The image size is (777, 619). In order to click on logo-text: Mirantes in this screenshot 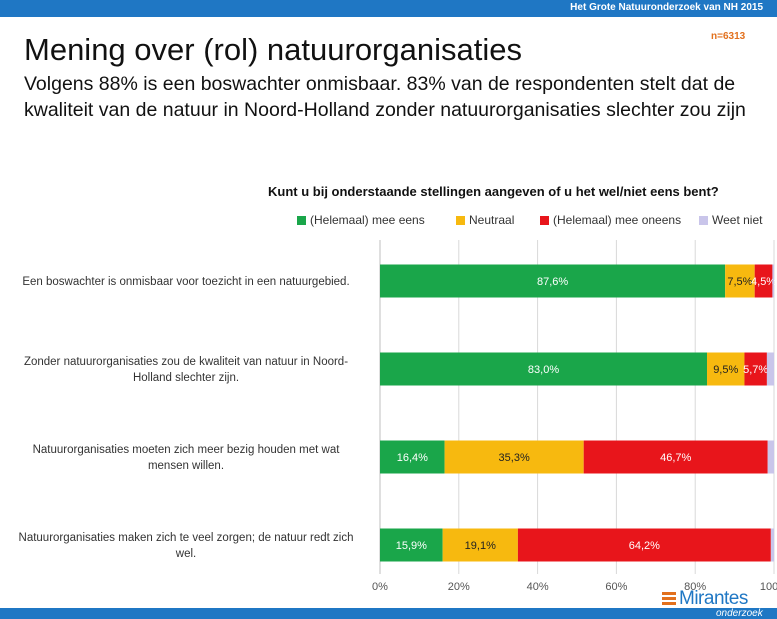, I will do `click(713, 598)`.